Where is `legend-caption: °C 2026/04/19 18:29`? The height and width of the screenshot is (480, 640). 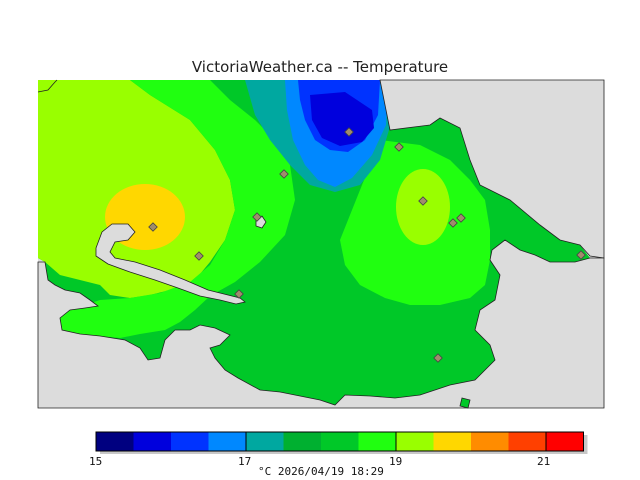 legend-caption: °C 2026/04/19 18:29 is located at coordinates (321, 471).